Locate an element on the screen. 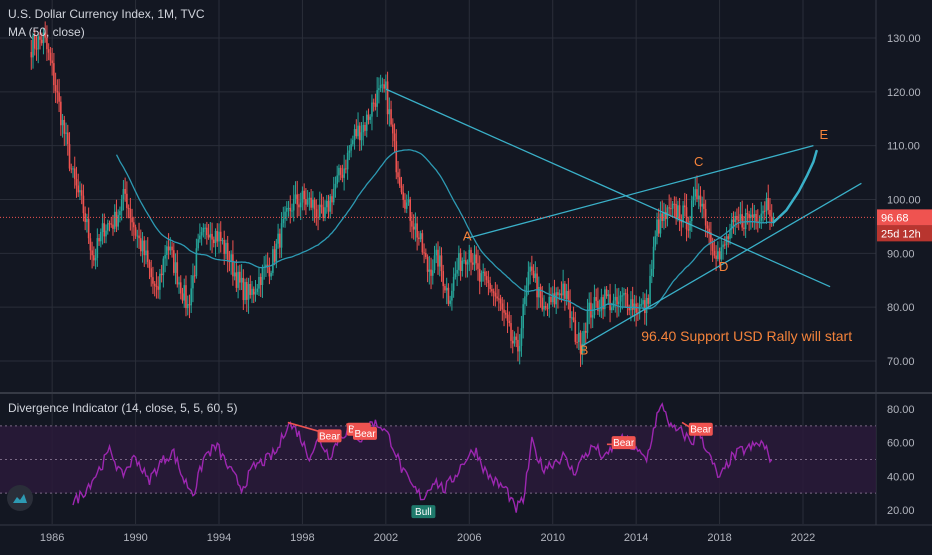 Image resolution: width=932 pixels, height=555 pixels. oscillator-axis-label: 60.00 is located at coordinates (901, 444).